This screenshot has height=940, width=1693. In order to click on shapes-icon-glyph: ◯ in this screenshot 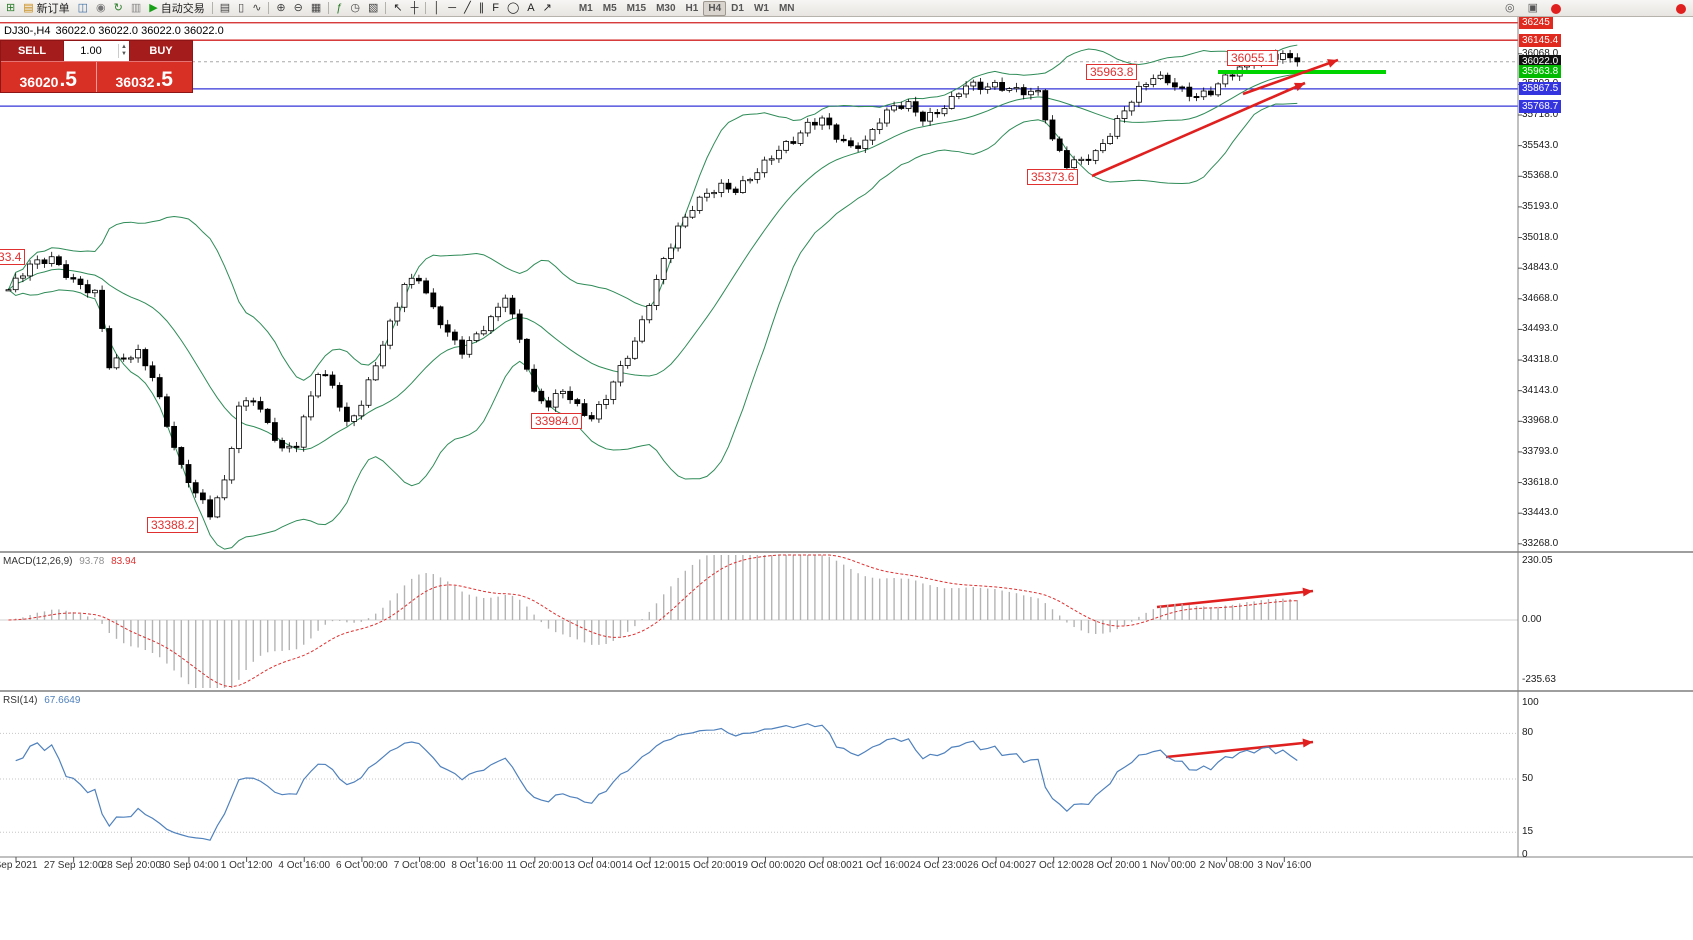, I will do `click(513, 7)`.